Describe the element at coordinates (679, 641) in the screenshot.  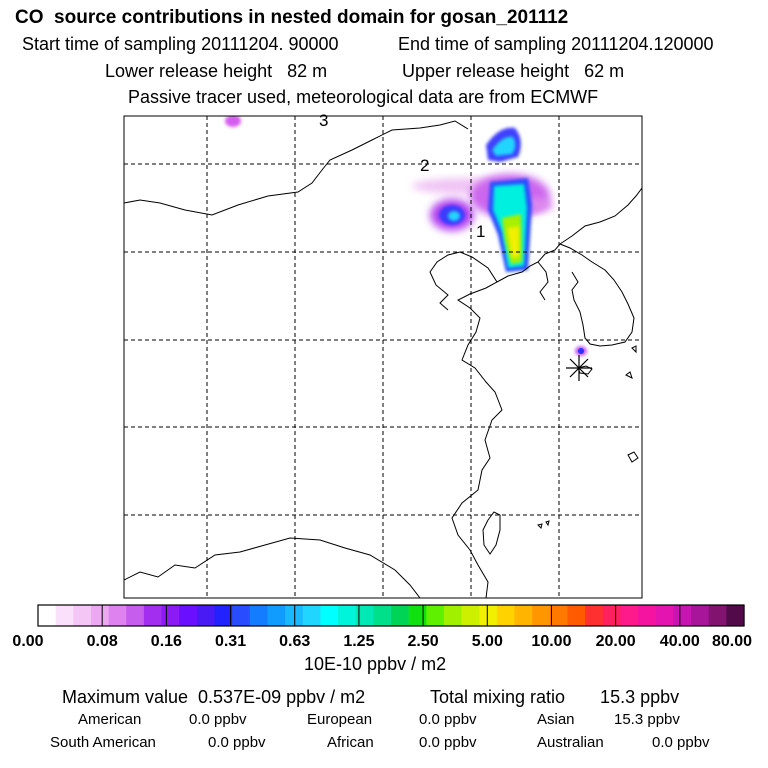
I see `colorbar-tick-label: 40.00` at that location.